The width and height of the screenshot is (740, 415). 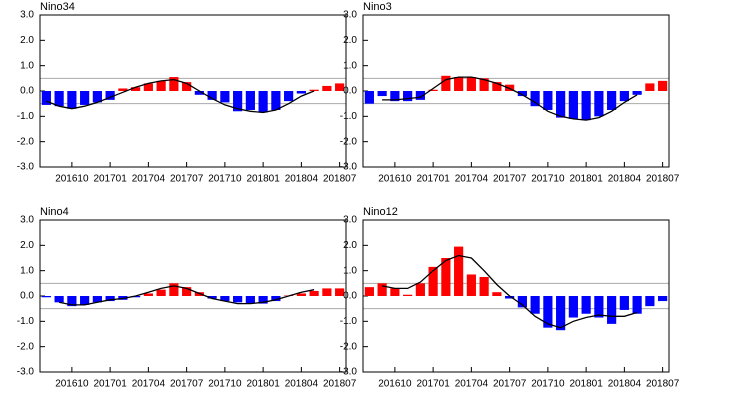 What do you see at coordinates (54, 212) in the screenshot?
I see `panel-title: Nino4` at bounding box center [54, 212].